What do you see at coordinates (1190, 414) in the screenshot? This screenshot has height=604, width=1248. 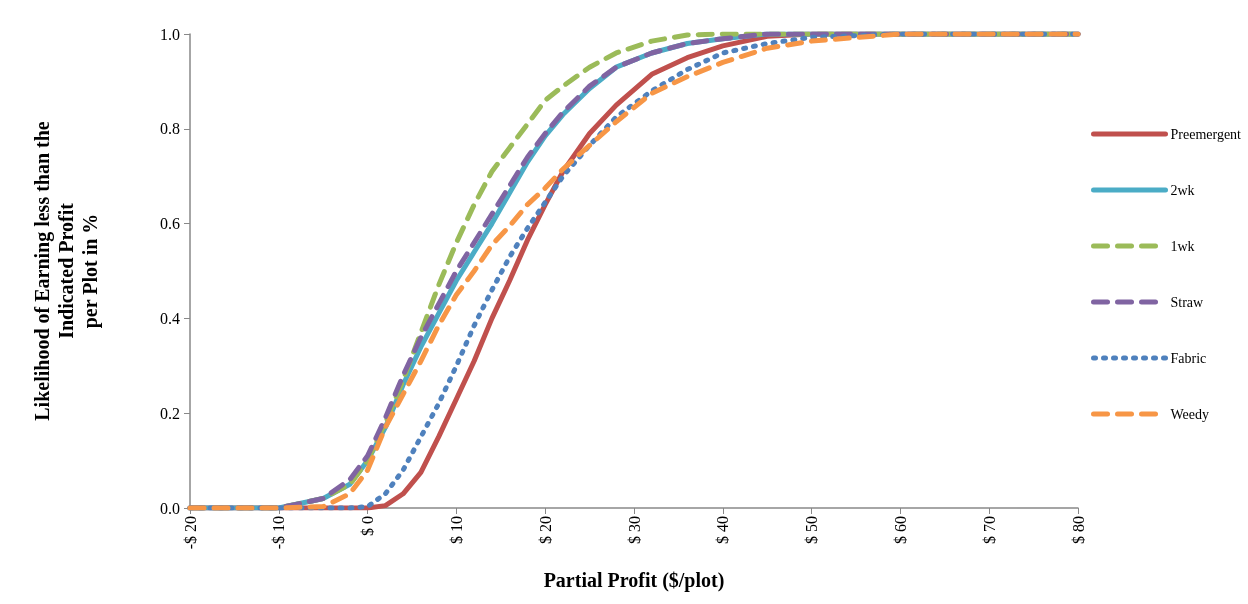 I see `text: Weedy` at bounding box center [1190, 414].